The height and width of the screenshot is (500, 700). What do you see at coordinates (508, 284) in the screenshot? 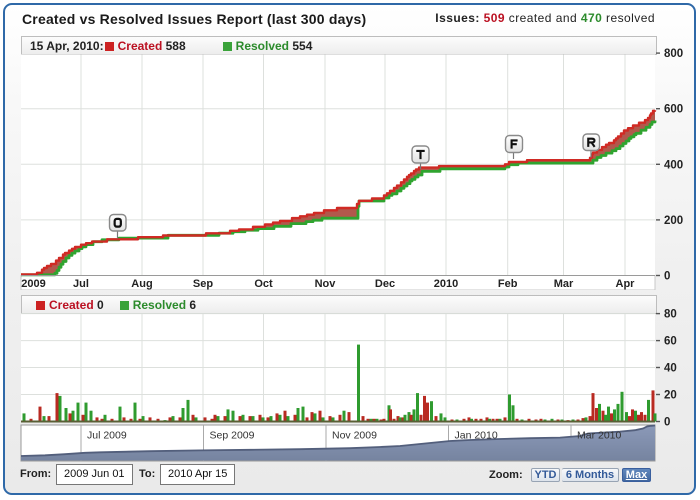
I see `svg-text: Feb` at bounding box center [508, 284].